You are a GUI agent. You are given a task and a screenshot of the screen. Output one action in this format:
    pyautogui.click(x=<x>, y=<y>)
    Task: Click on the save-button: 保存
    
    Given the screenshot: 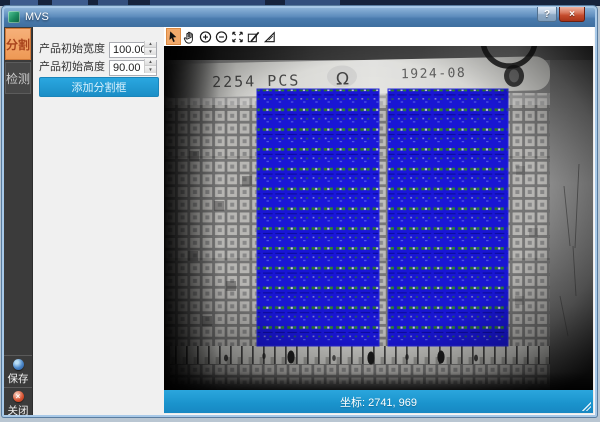 What is the action you would take?
    pyautogui.click(x=18, y=370)
    